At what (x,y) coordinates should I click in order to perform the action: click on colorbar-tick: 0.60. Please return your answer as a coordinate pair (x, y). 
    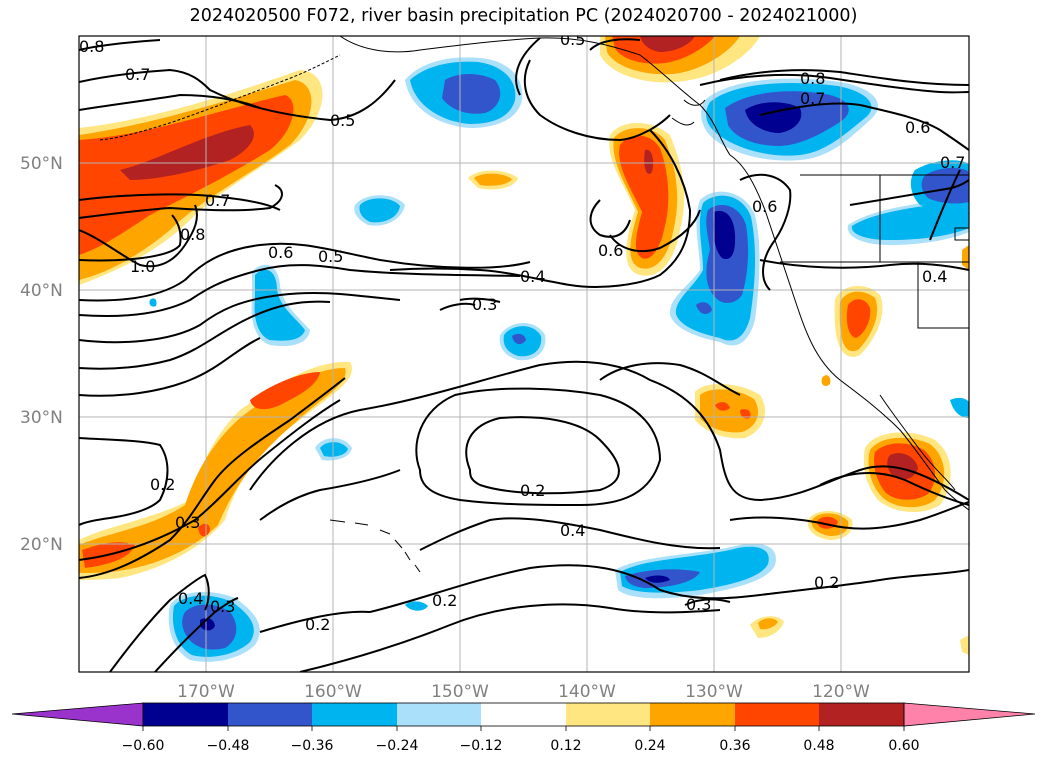
    Looking at the image, I should click on (903, 746).